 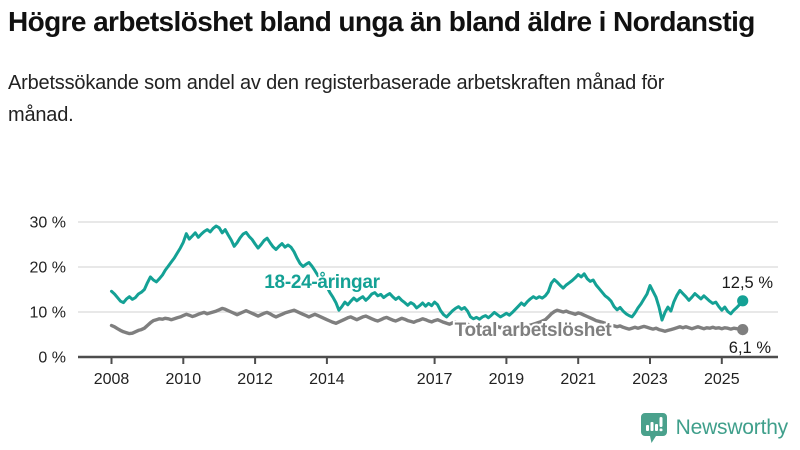 What do you see at coordinates (112, 379) in the screenshot?
I see `x-tick-label: 2008` at bounding box center [112, 379].